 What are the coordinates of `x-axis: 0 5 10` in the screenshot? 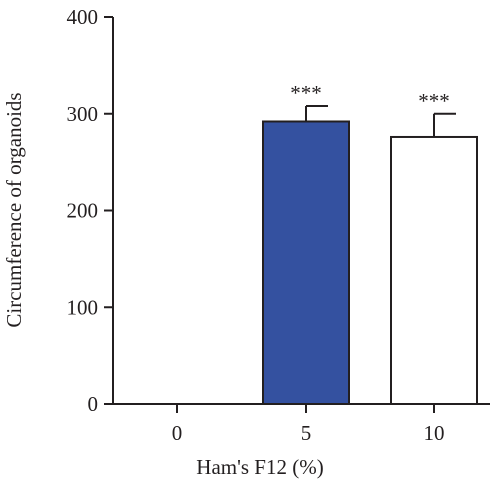 It's located at (301, 424).